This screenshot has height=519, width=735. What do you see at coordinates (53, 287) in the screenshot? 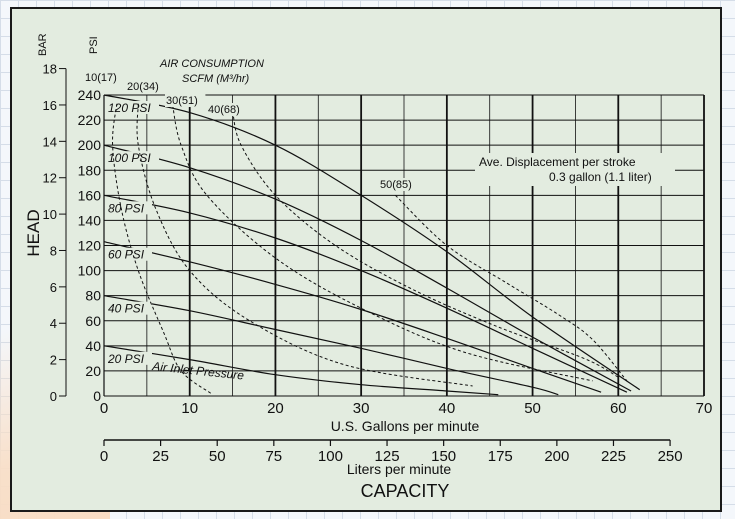
I see `bar-tick-label: 6` at bounding box center [53, 287].